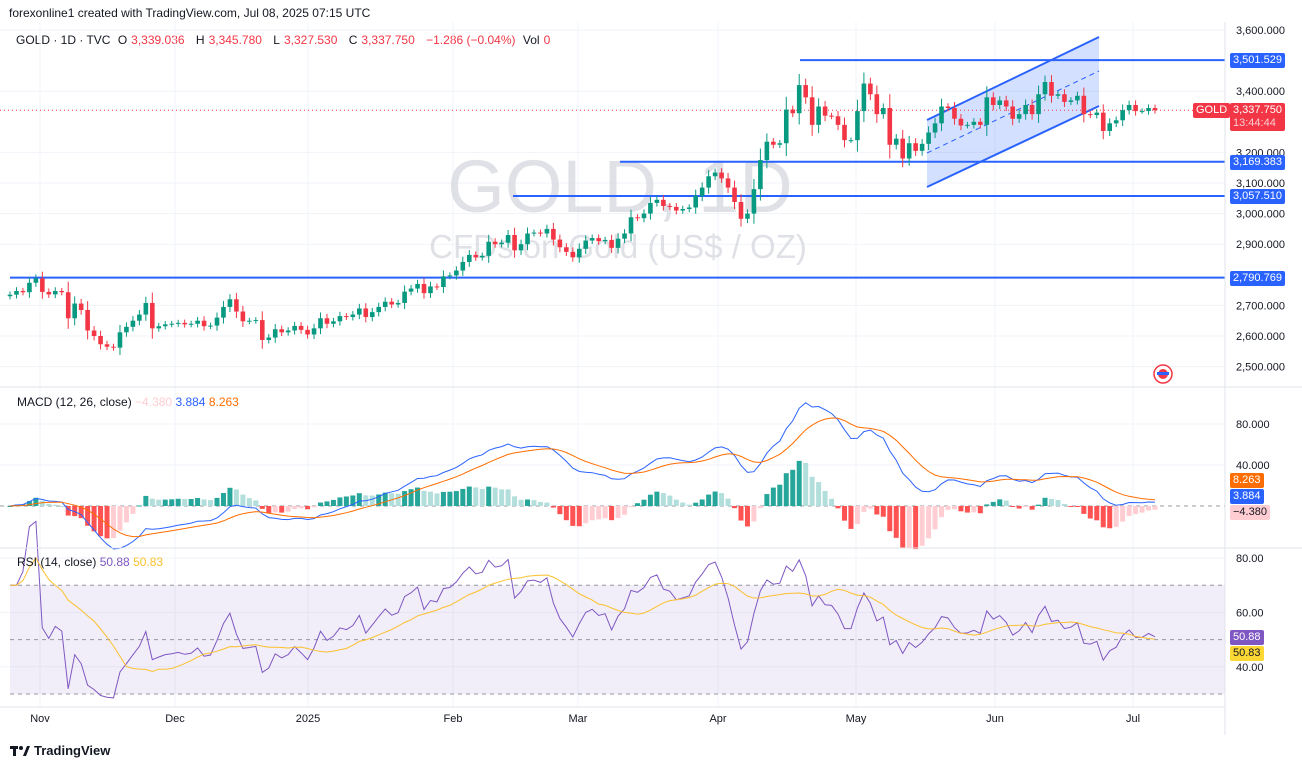 The image size is (1302, 768). What do you see at coordinates (1260, 184) in the screenshot?
I see `price-tick-label: 3,100.000` at bounding box center [1260, 184].